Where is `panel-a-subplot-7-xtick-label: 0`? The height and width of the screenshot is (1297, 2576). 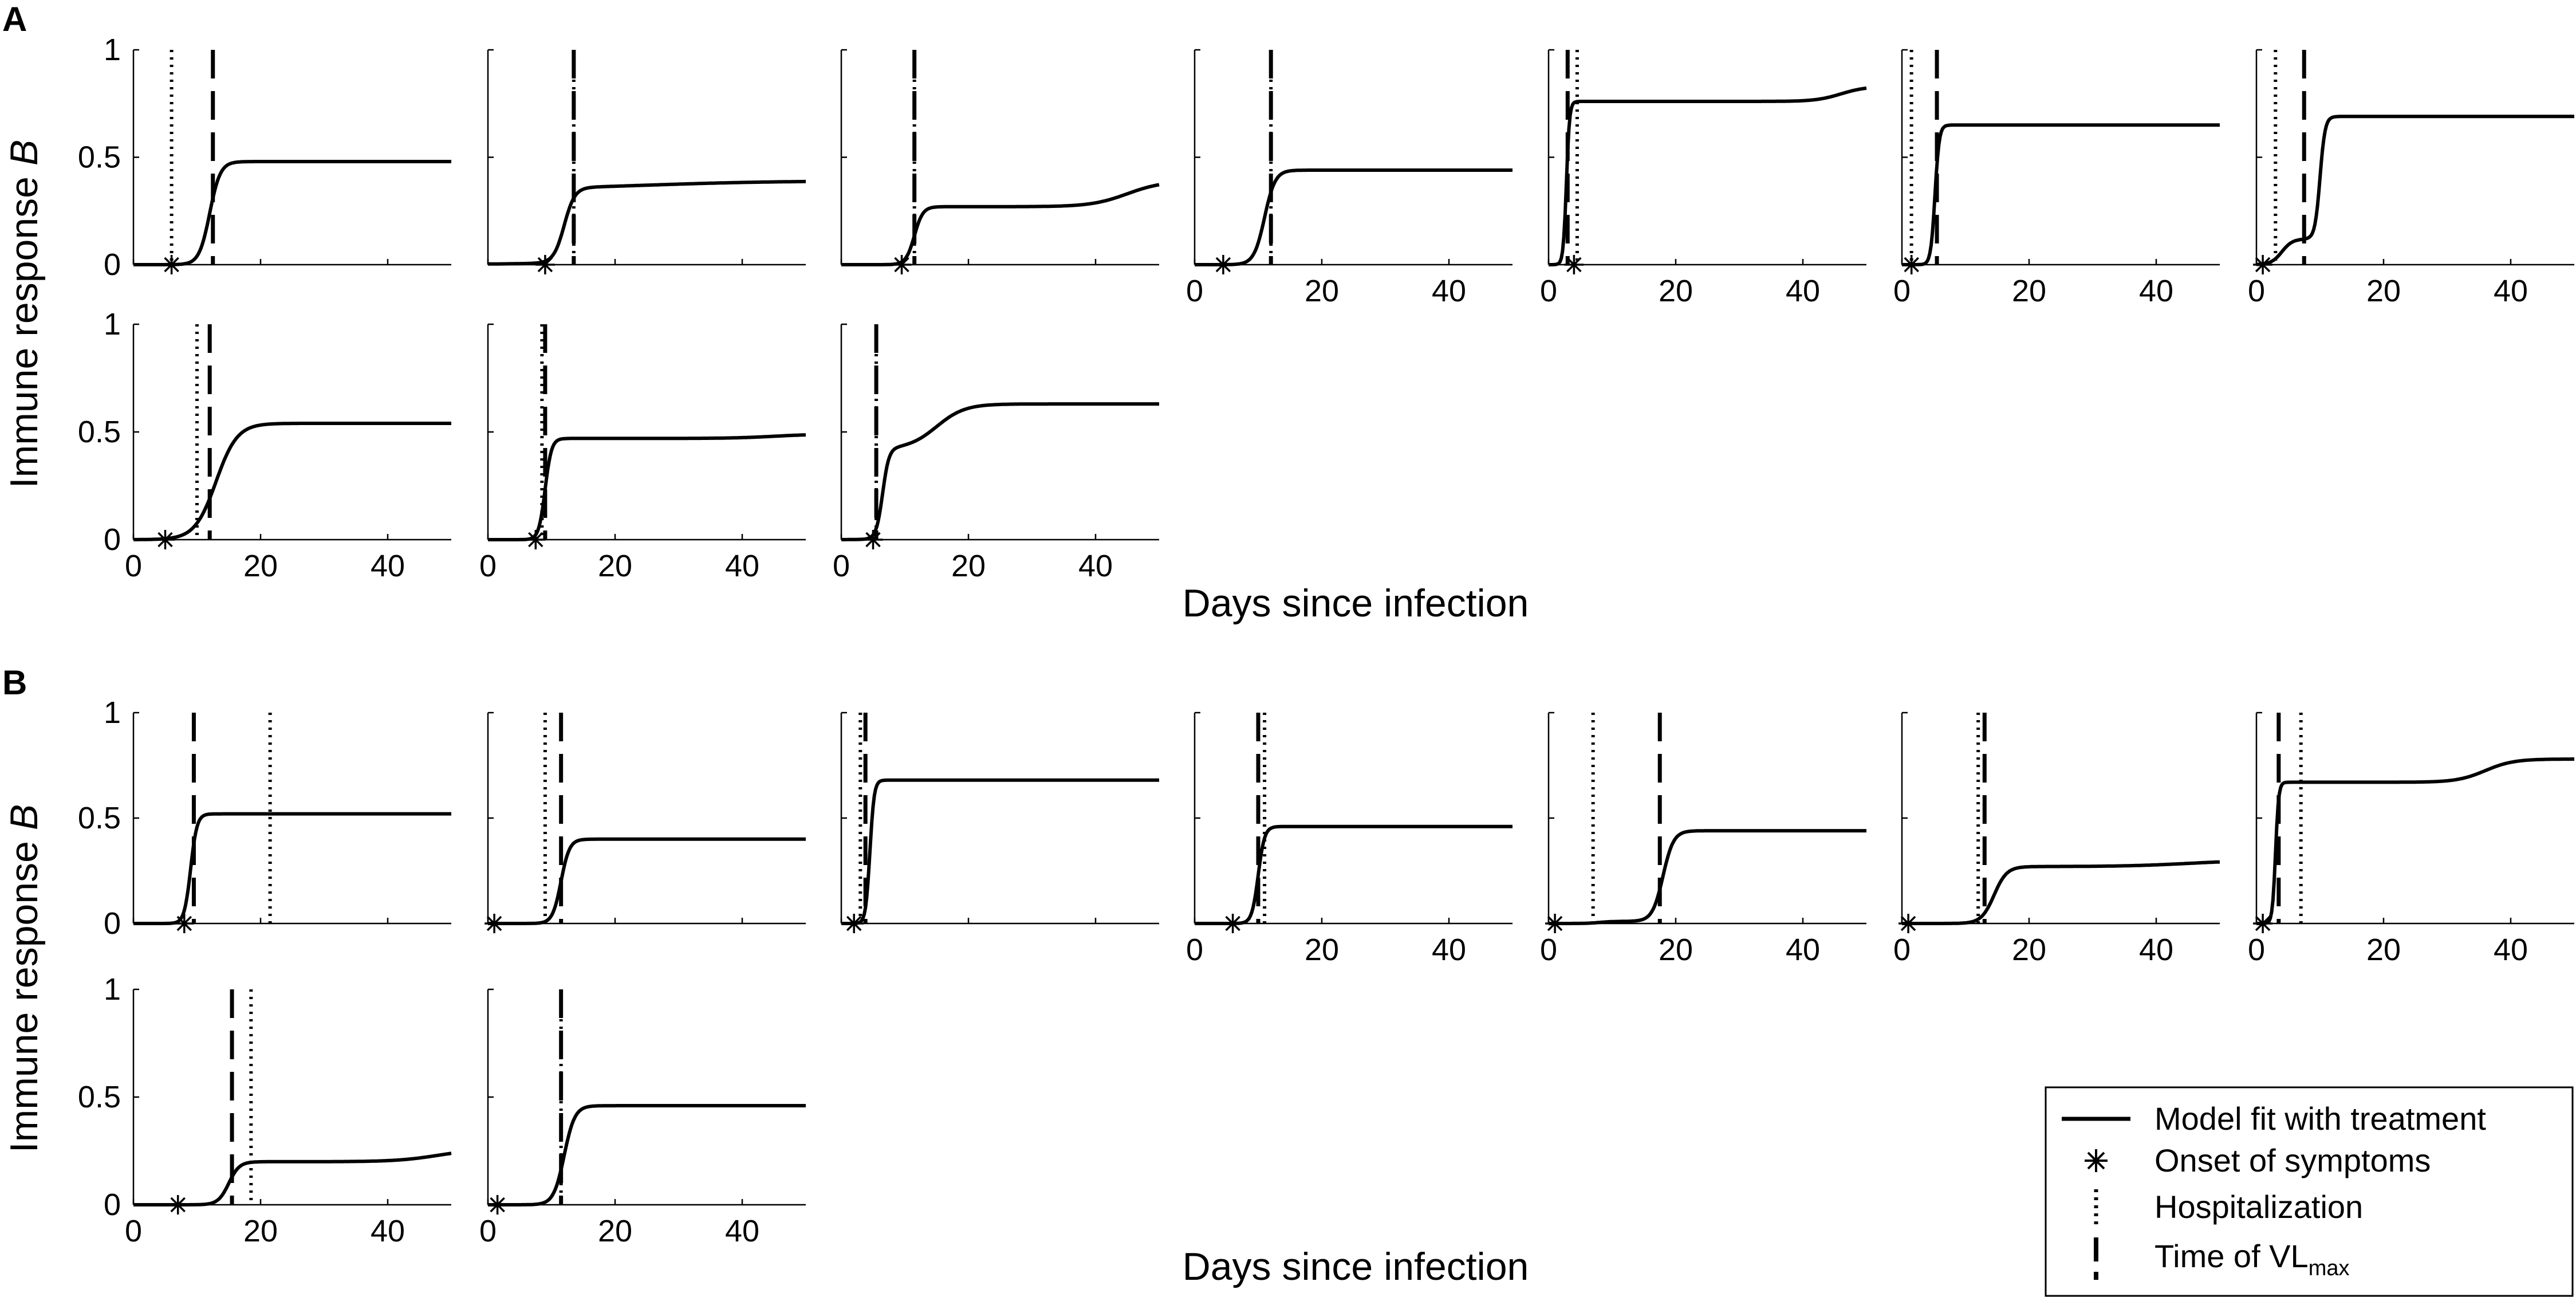 panel-a-subplot-7-xtick-label: 0 is located at coordinates (2257, 291).